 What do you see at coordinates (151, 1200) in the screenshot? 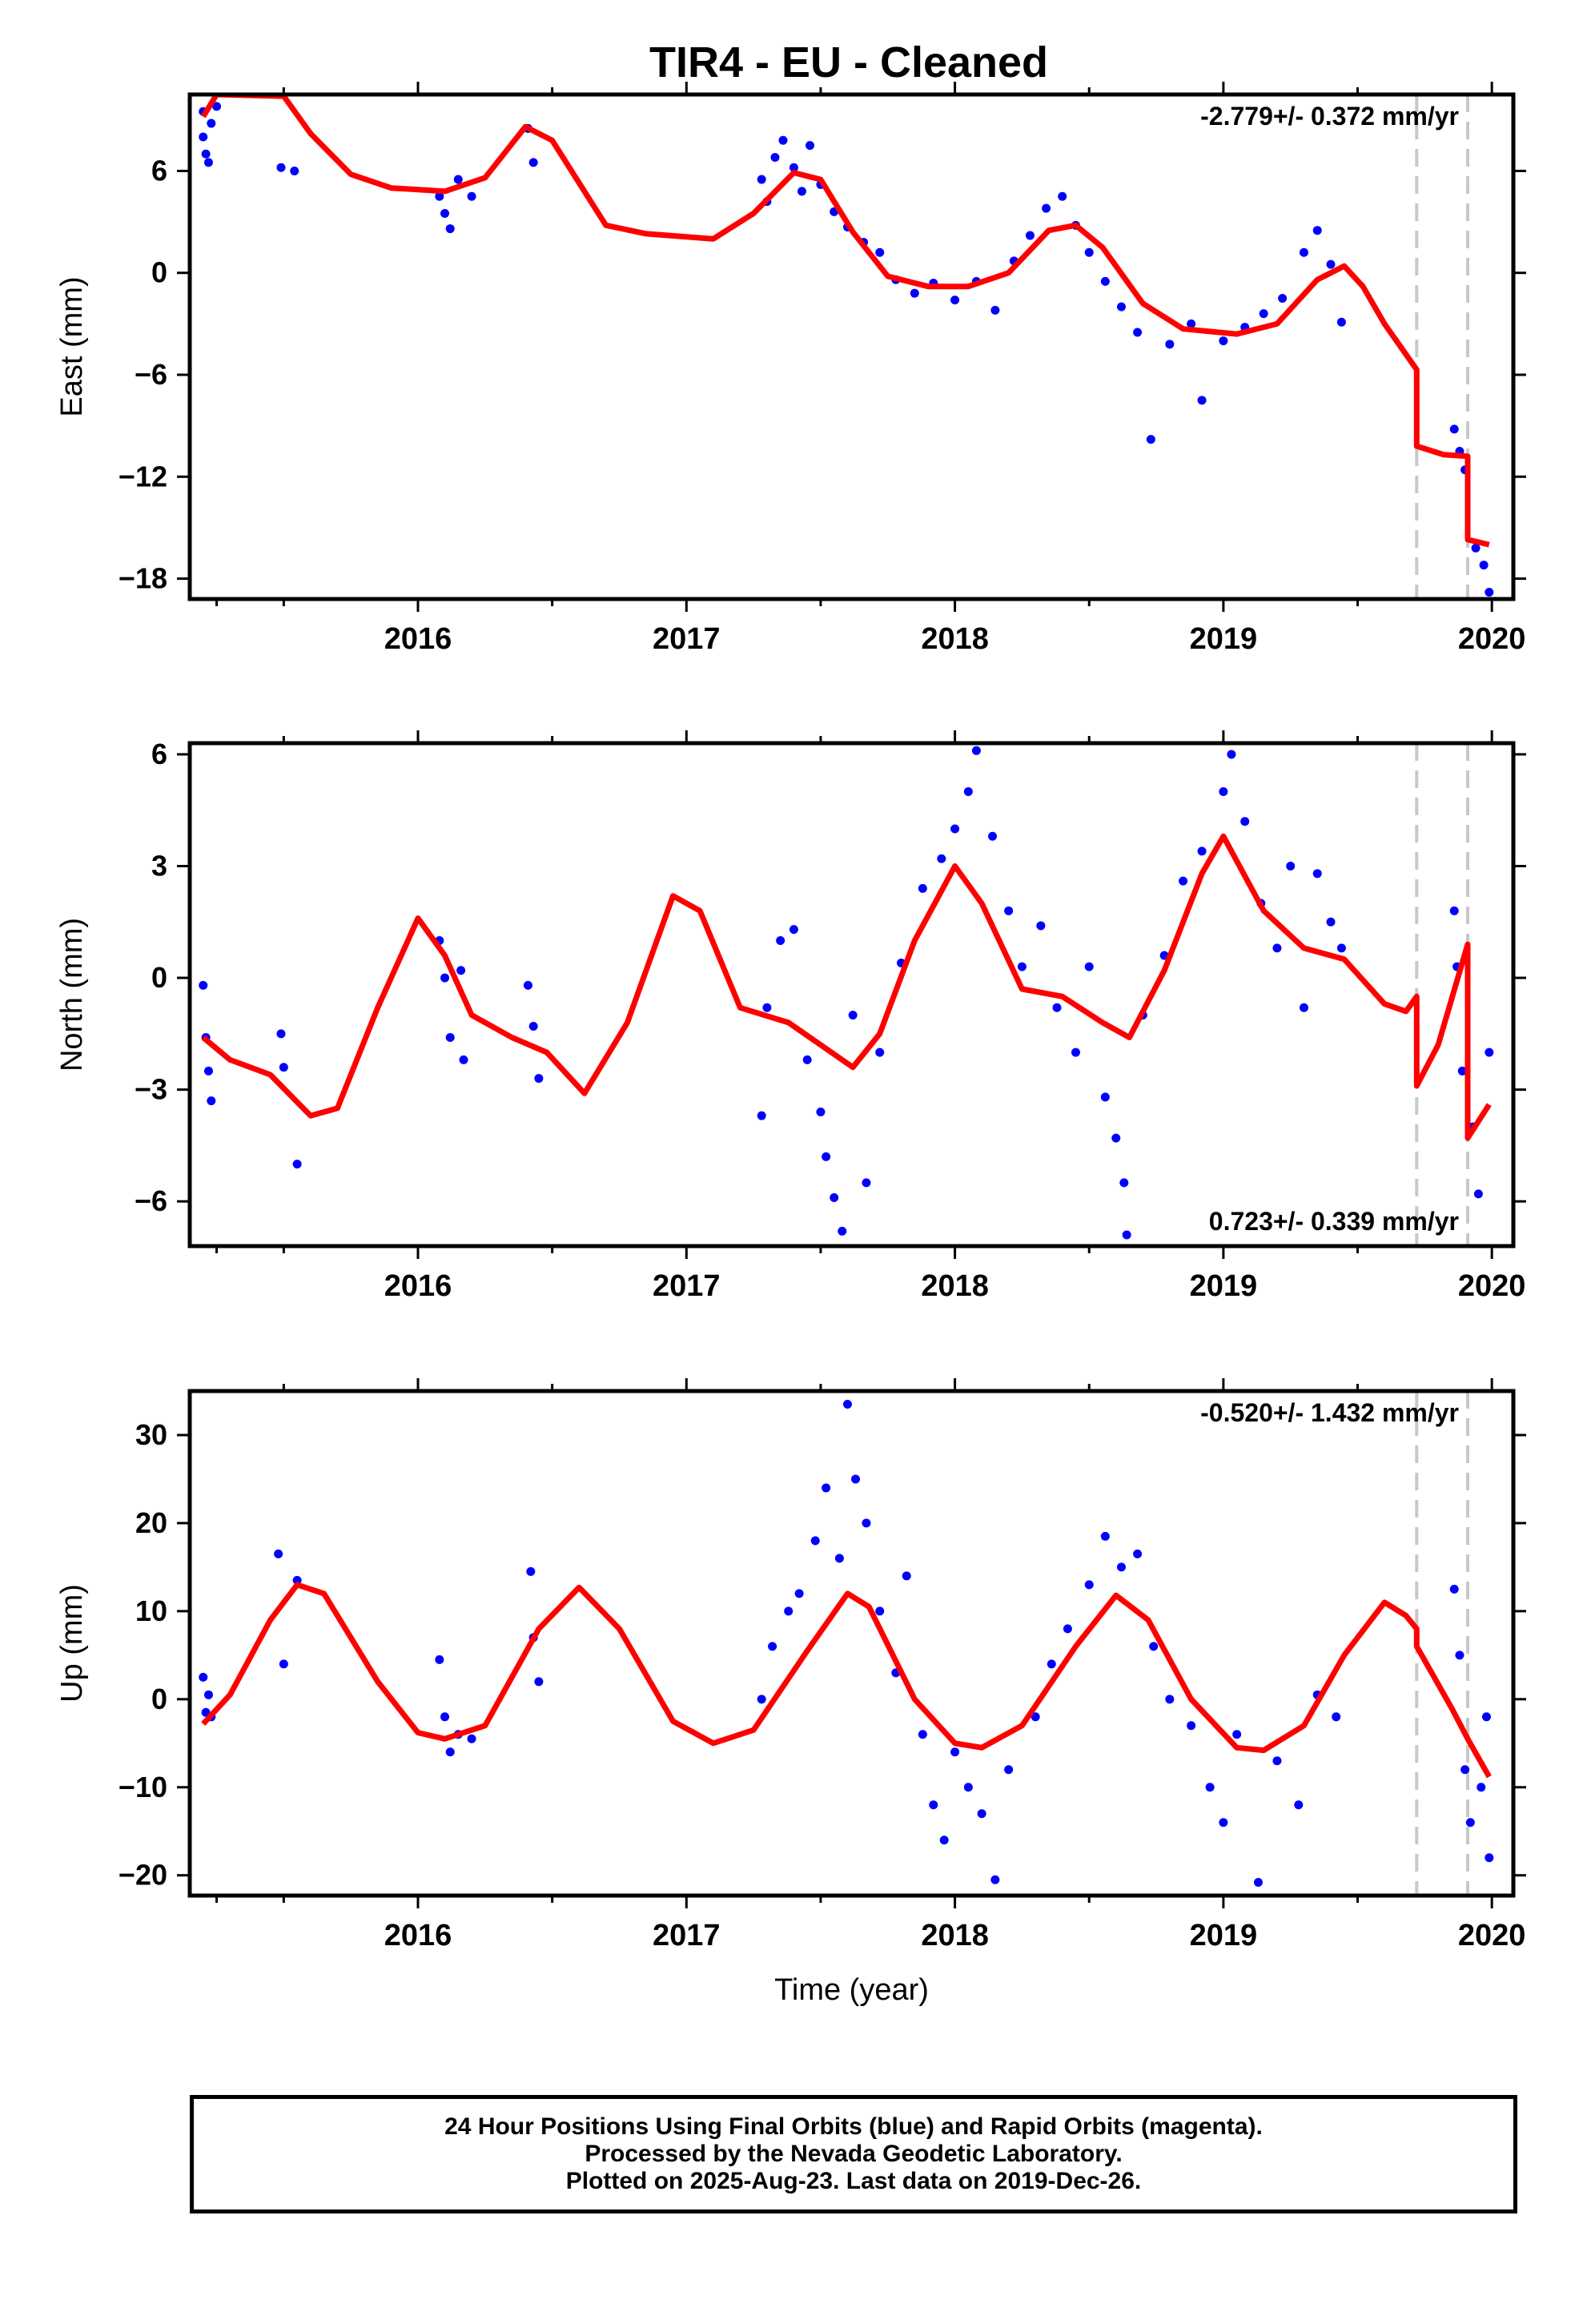
I see `north-ytick-label: −6` at bounding box center [151, 1200].